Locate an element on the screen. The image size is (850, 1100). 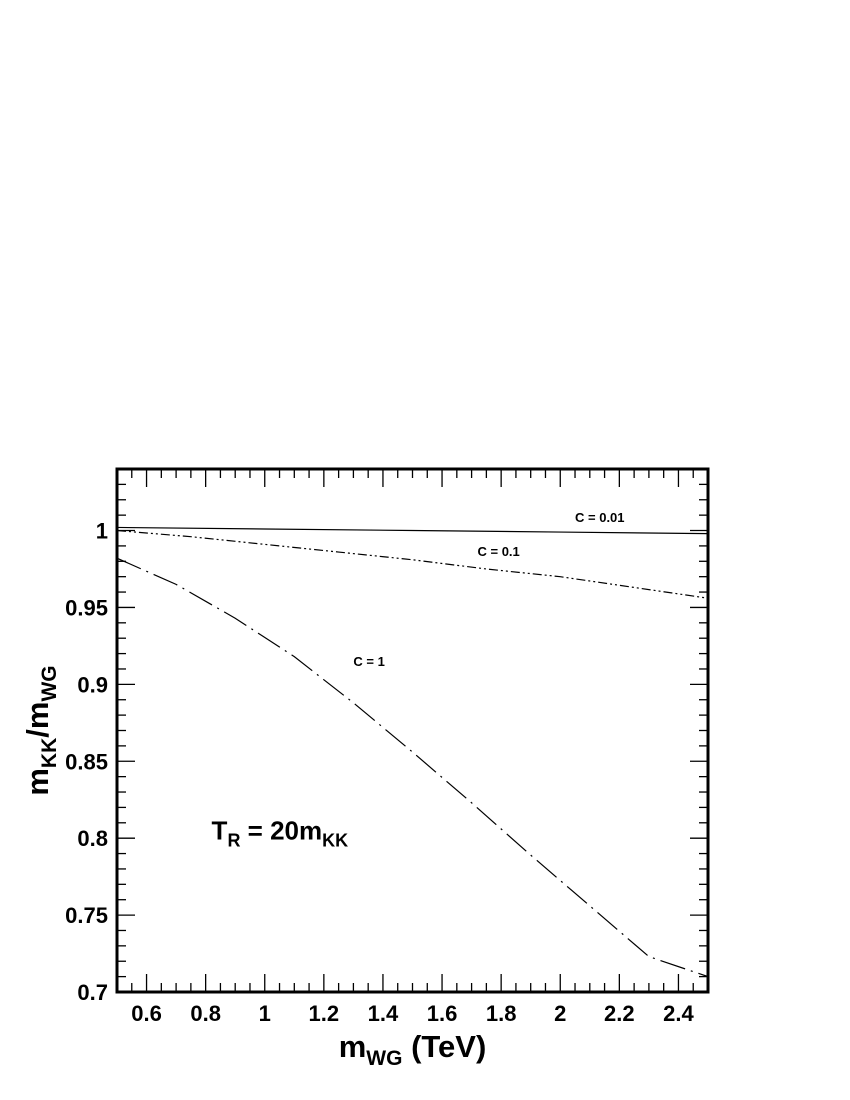
x-tick-label: 0.6 is located at coordinates (146, 1013).